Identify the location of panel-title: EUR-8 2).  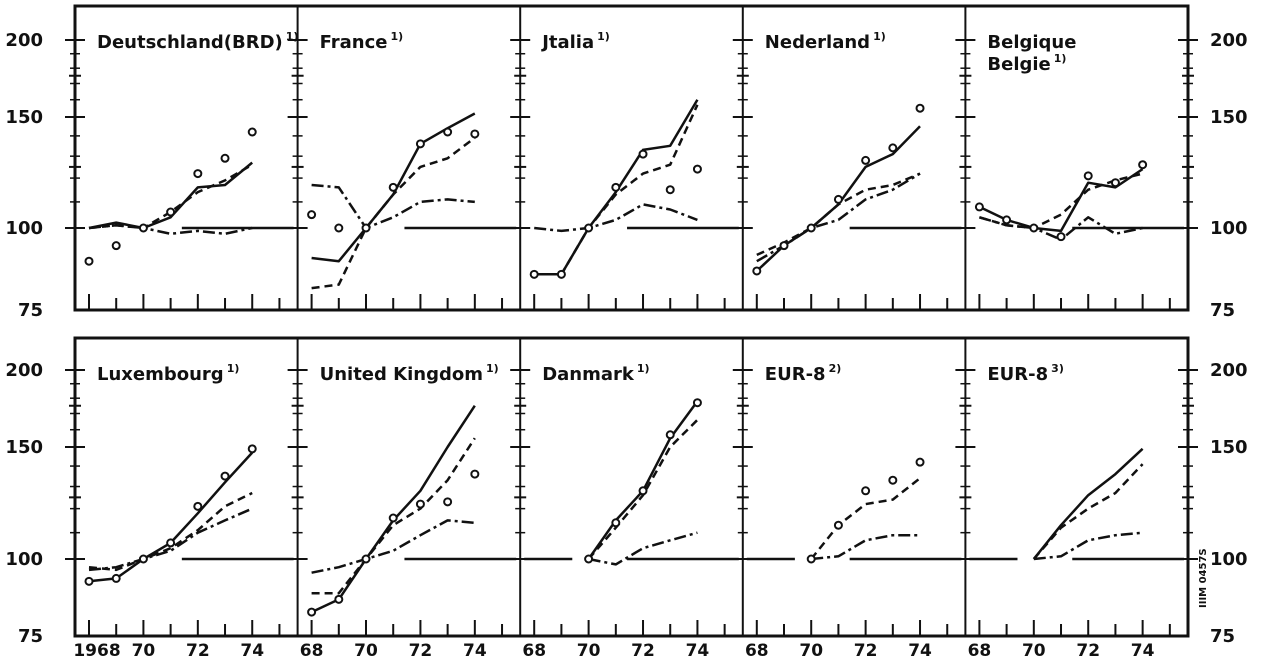
(803, 373).